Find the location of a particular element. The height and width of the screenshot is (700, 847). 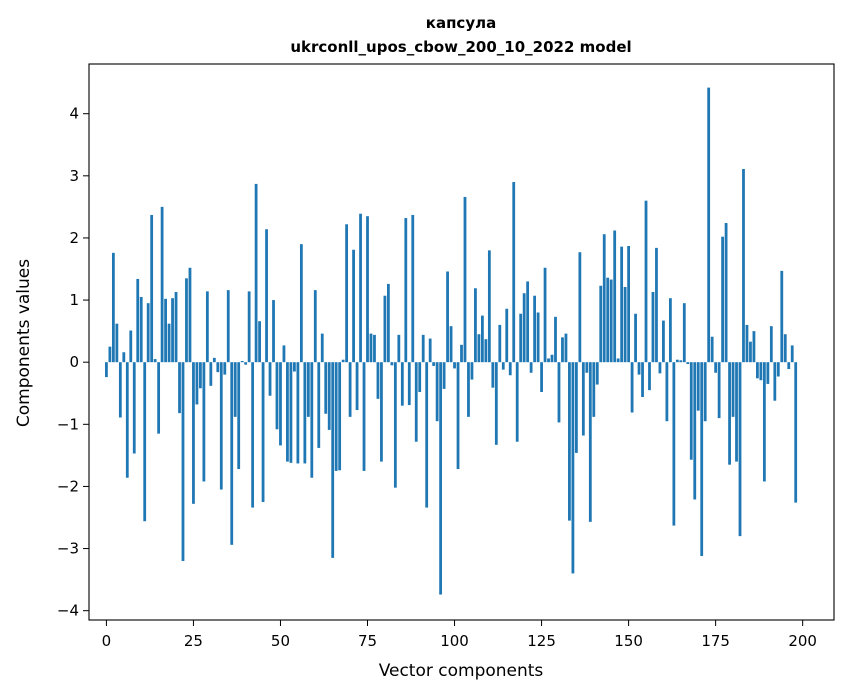

x-tick-label: 75 is located at coordinates (367, 641).